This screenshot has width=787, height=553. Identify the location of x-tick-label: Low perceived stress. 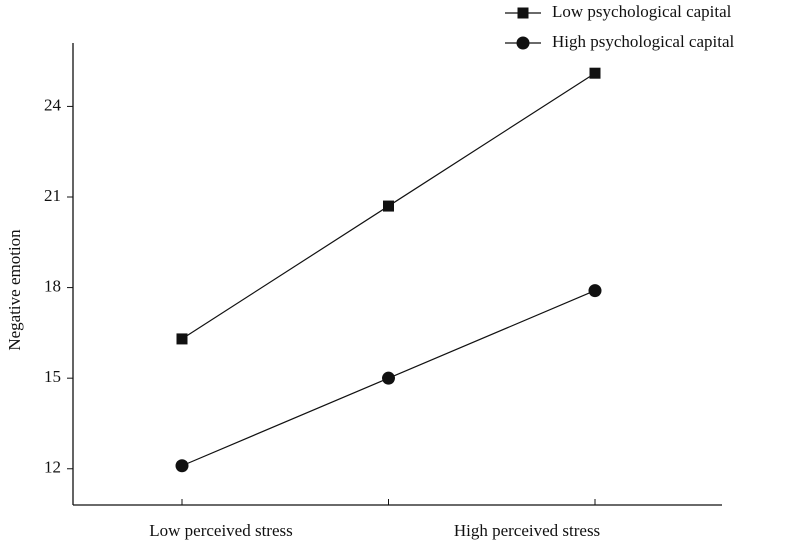
(221, 530).